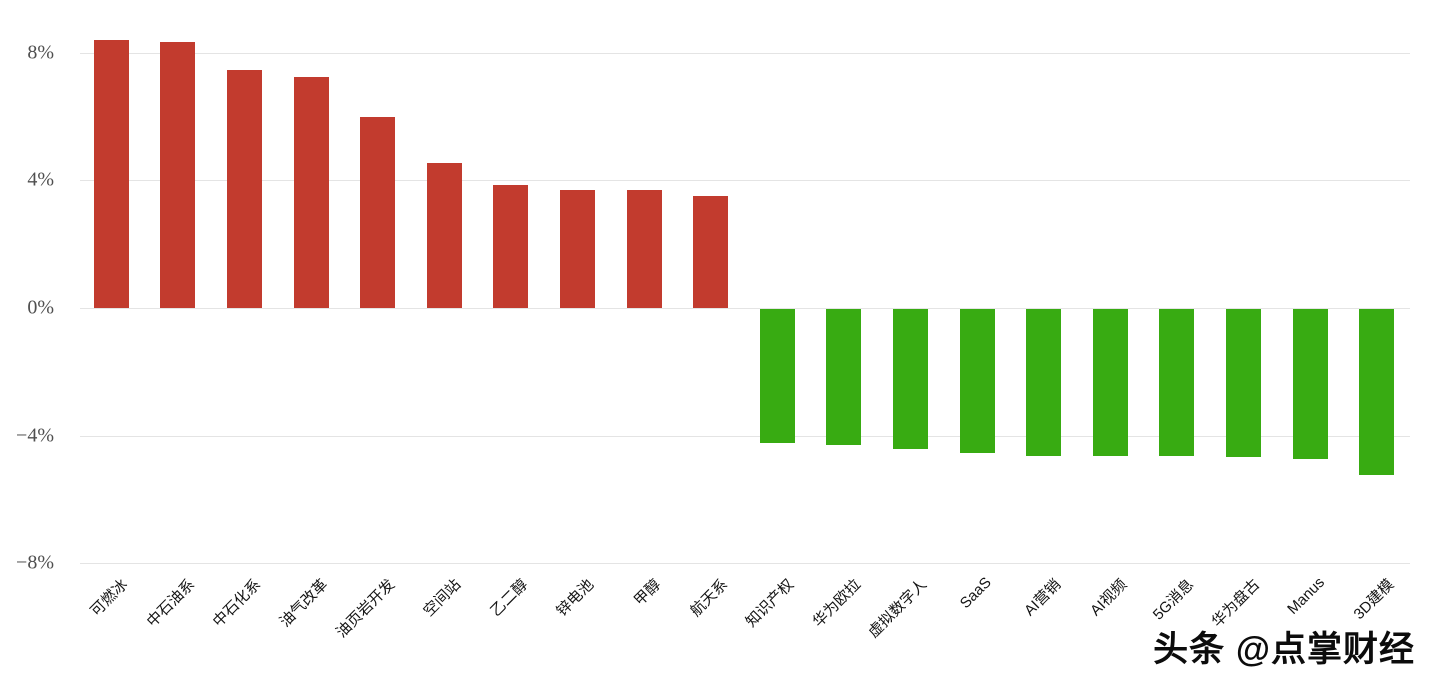  Describe the element at coordinates (509, 598) in the screenshot. I see `x-axis-label: 乙二醇` at that location.